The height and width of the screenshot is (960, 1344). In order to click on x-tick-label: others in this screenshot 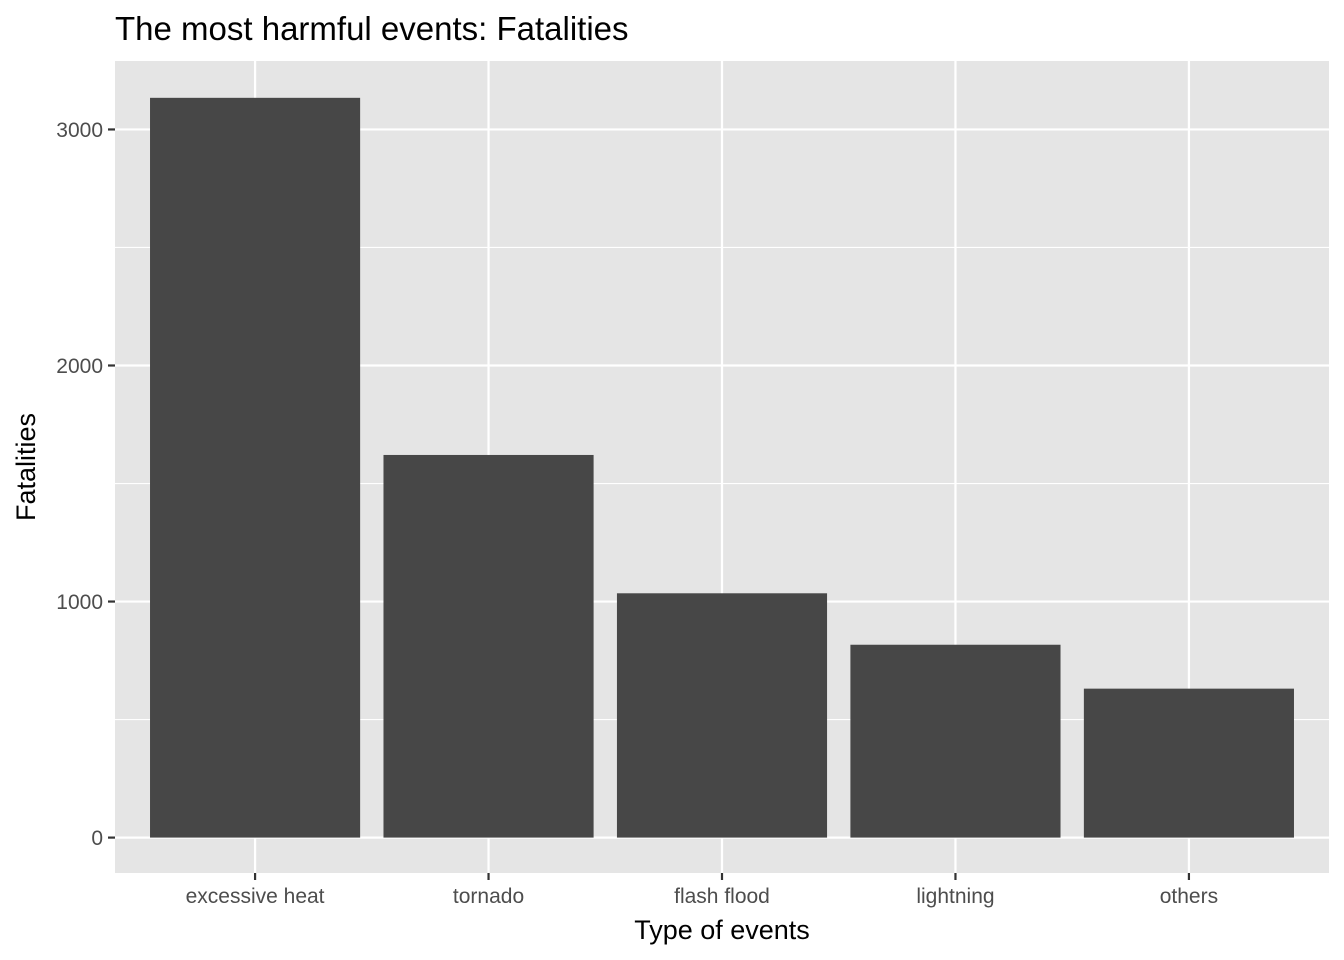, I will do `click(1189, 896)`.